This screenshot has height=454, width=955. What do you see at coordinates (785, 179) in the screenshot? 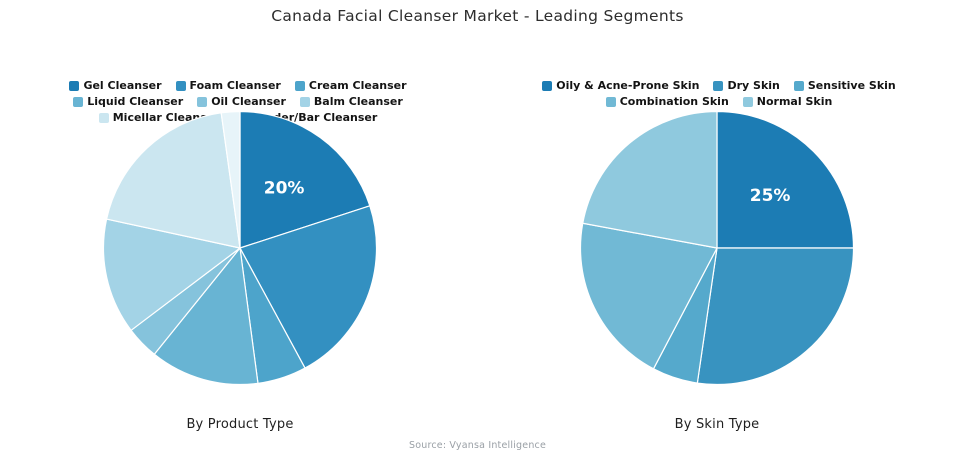
I see `pie-slice-oily-acne-prone-skin` at bounding box center [785, 179].